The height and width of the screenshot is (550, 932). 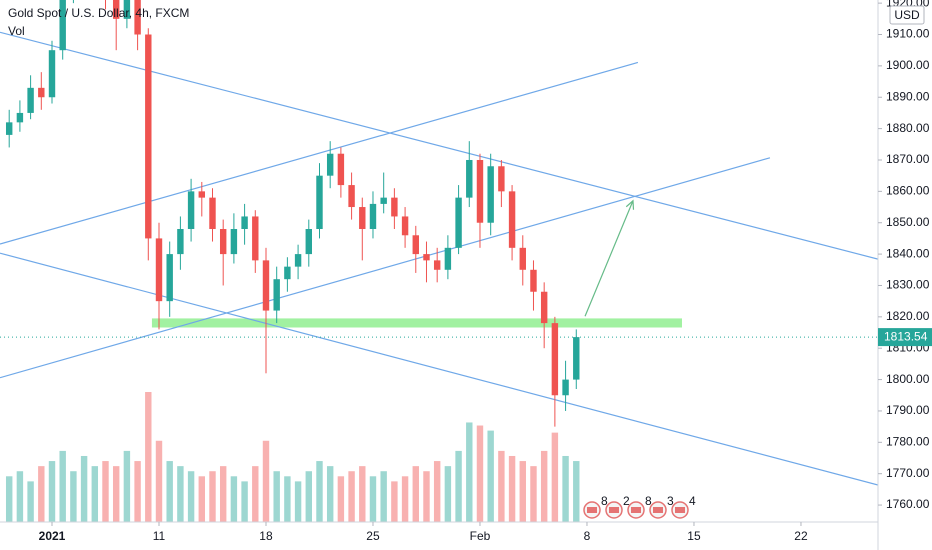 I want to click on arrow-head, so click(x=630, y=204).